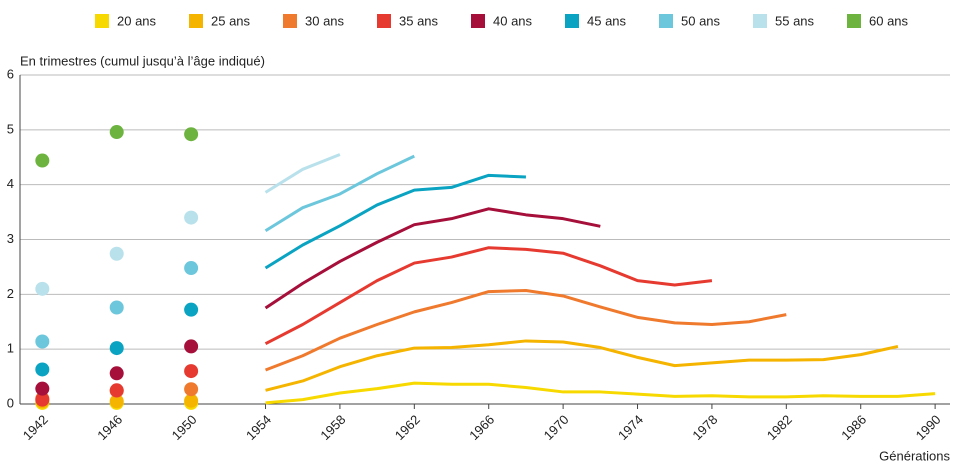 The width and height of the screenshot is (956, 466). What do you see at coordinates (231, 20) in the screenshot?
I see `legend-label: 25 ans` at bounding box center [231, 20].